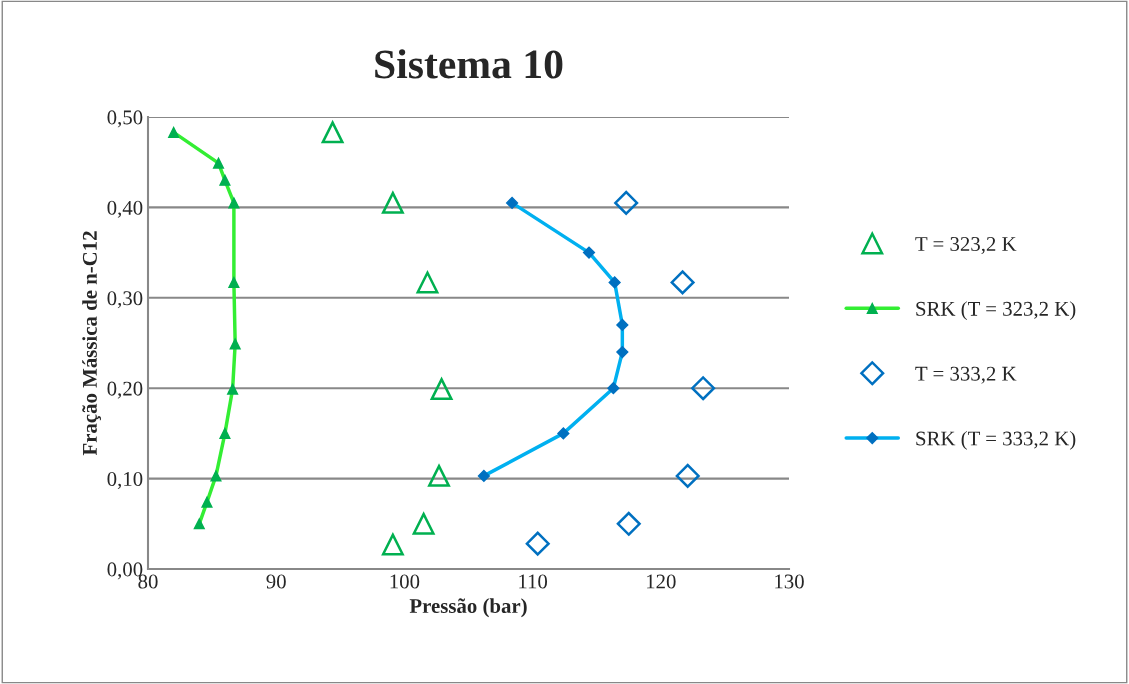 The width and height of the screenshot is (1129, 684). Describe the element at coordinates (125, 300) in the screenshot. I see `y-tick-label: 0,30` at that location.